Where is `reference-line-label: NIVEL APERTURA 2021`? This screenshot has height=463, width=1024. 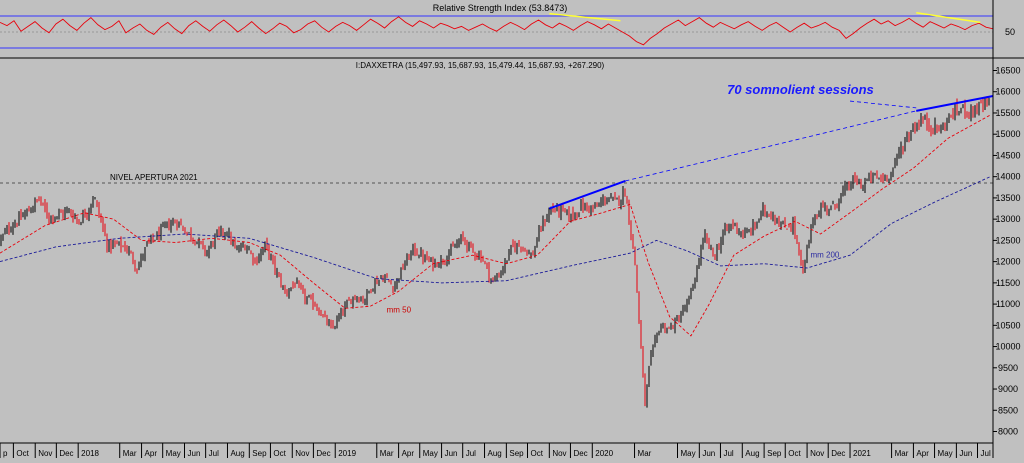 reference-line-label: NIVEL APERTURA 2021 is located at coordinates (154, 177).